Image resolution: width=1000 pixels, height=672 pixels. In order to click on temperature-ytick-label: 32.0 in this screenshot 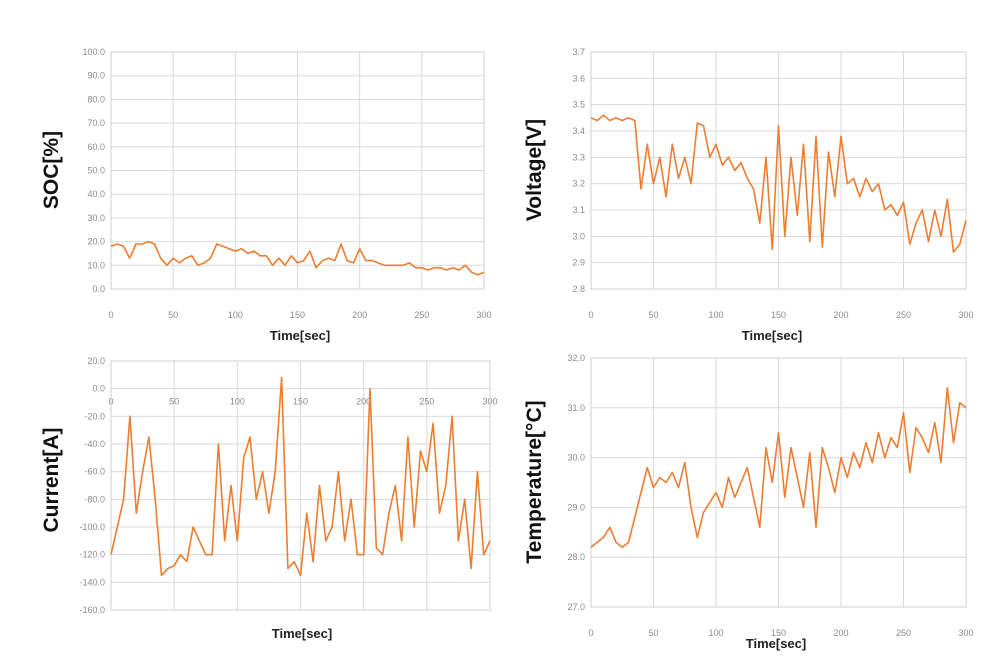, I will do `click(576, 358)`.